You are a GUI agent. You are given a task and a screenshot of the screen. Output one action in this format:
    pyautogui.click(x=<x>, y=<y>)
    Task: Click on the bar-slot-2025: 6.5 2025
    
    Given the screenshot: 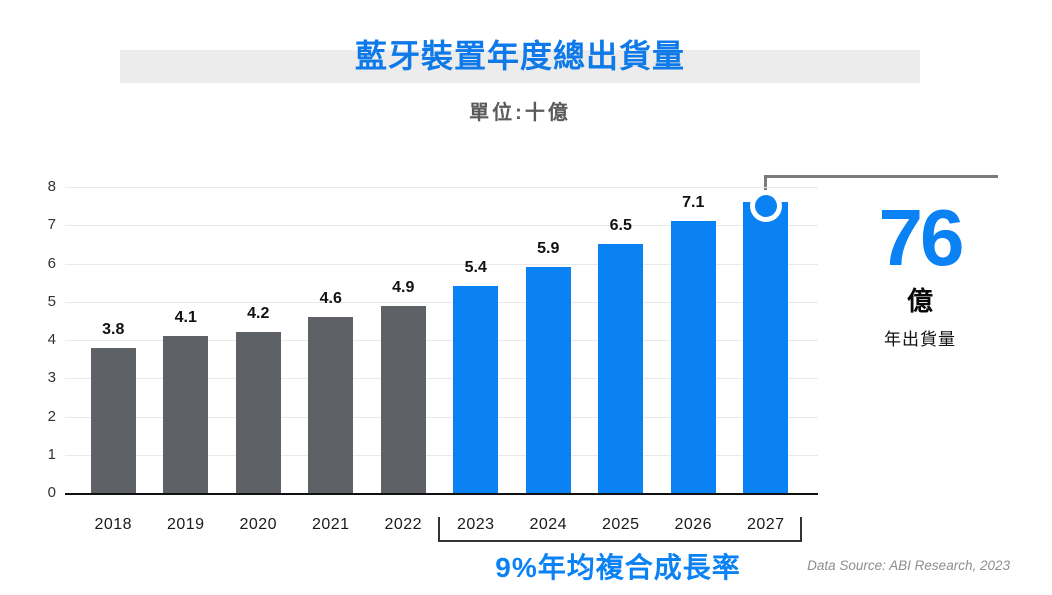 What is the action you would take?
    pyautogui.click(x=621, y=360)
    